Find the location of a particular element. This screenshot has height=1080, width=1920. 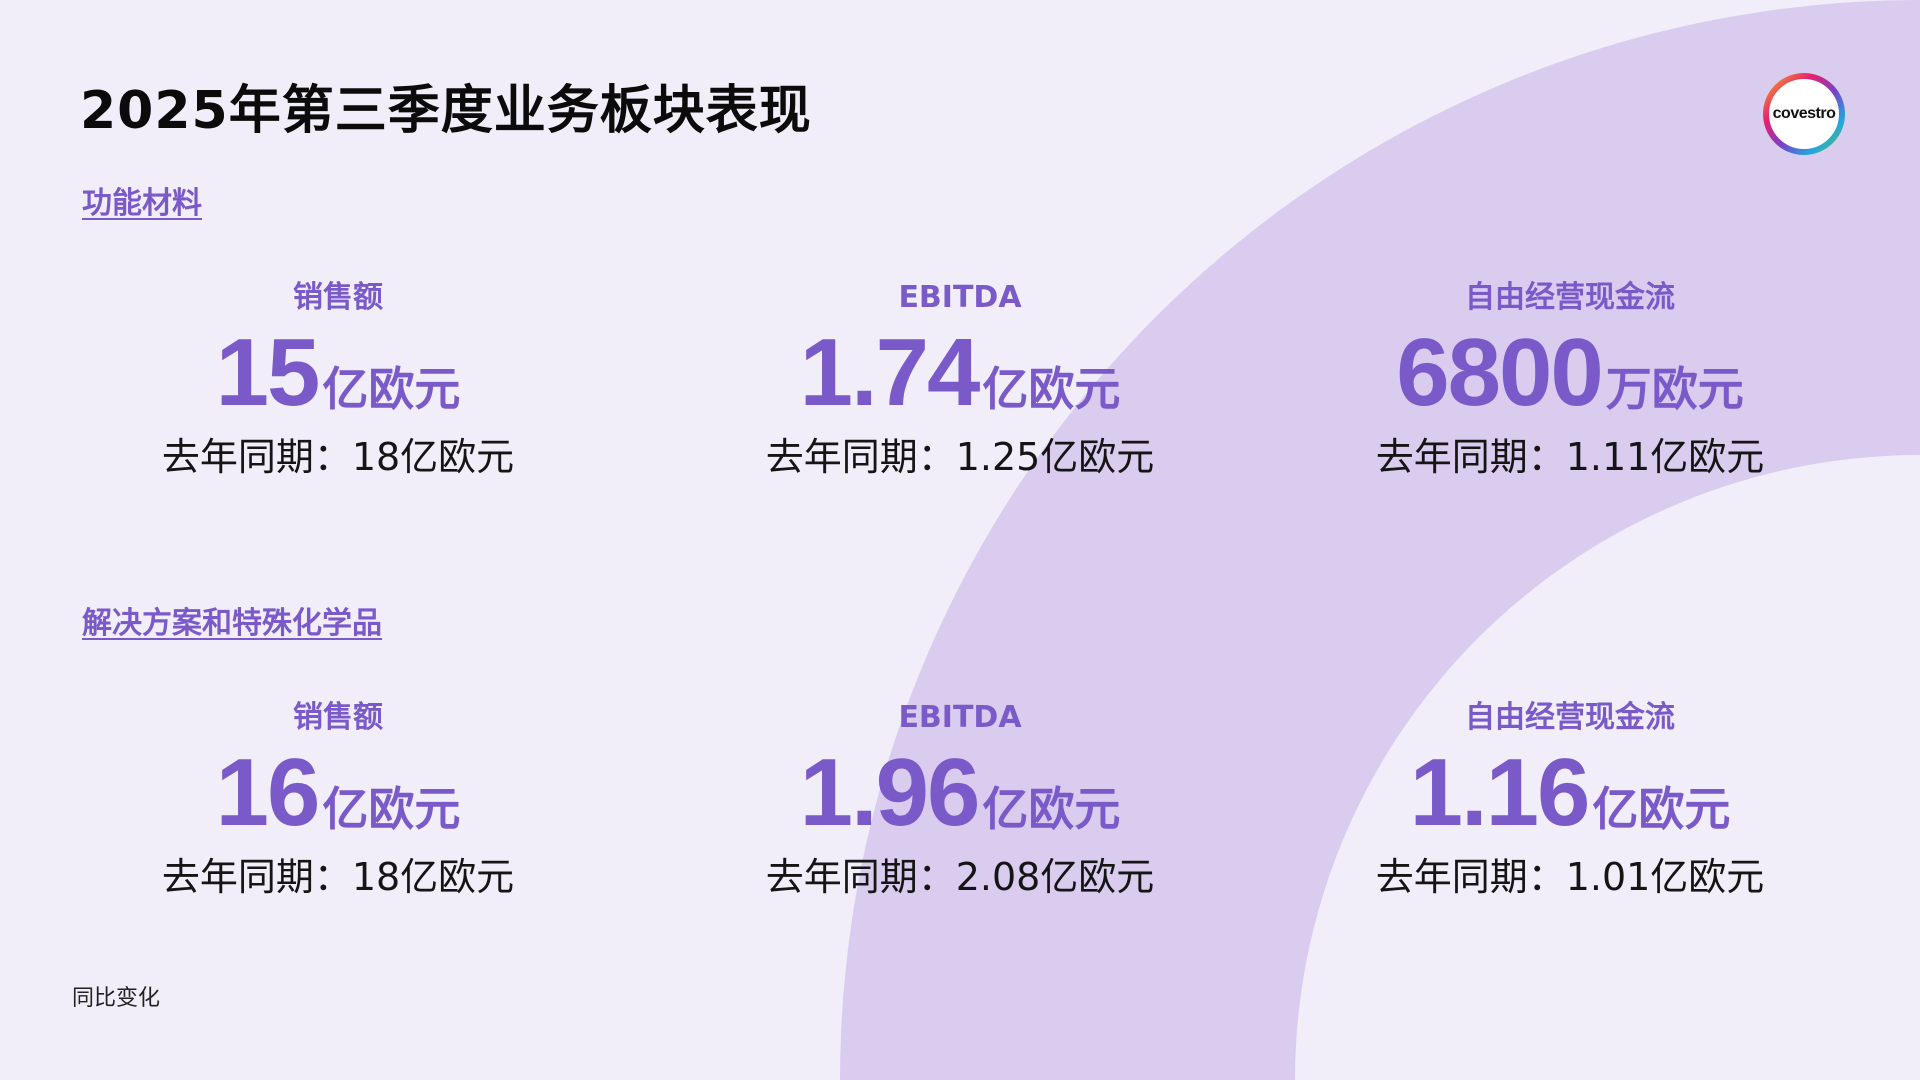

metric-number: 15 is located at coordinates (268, 372).